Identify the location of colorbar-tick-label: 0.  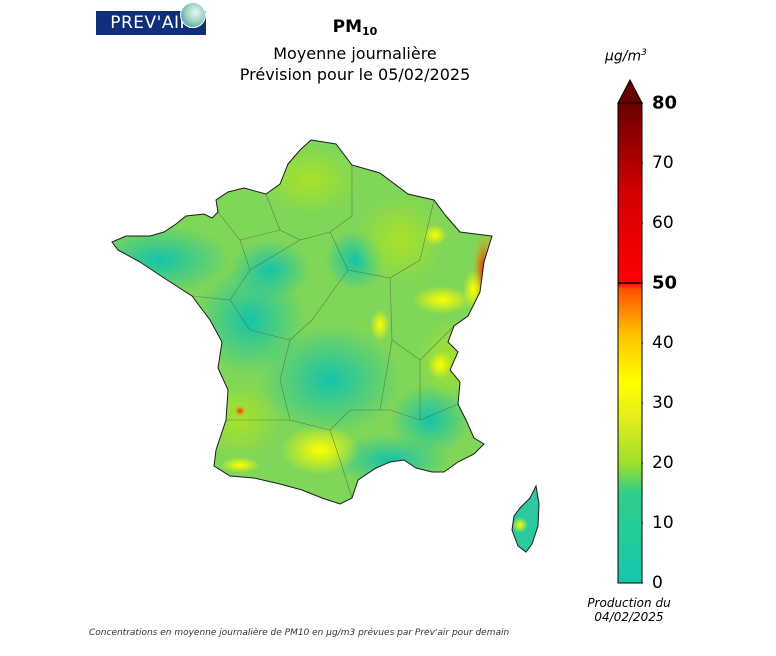
(657, 583).